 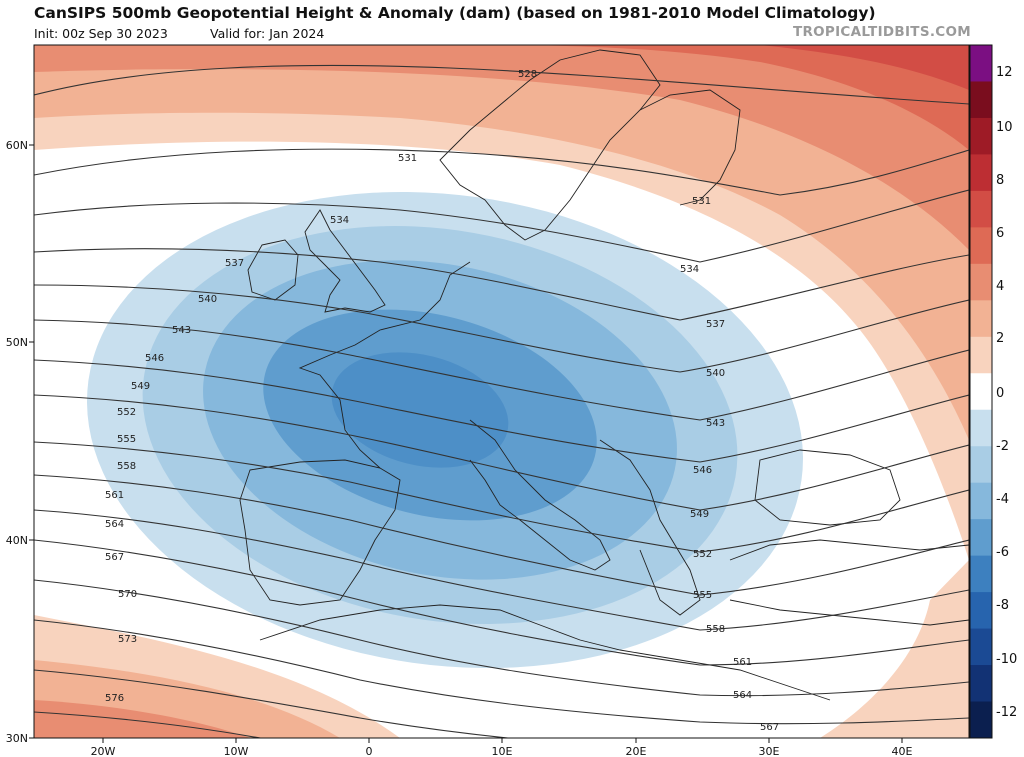 What do you see at coordinates (1004, 127) in the screenshot?
I see `colorbar-tick-label: 10` at bounding box center [1004, 127].